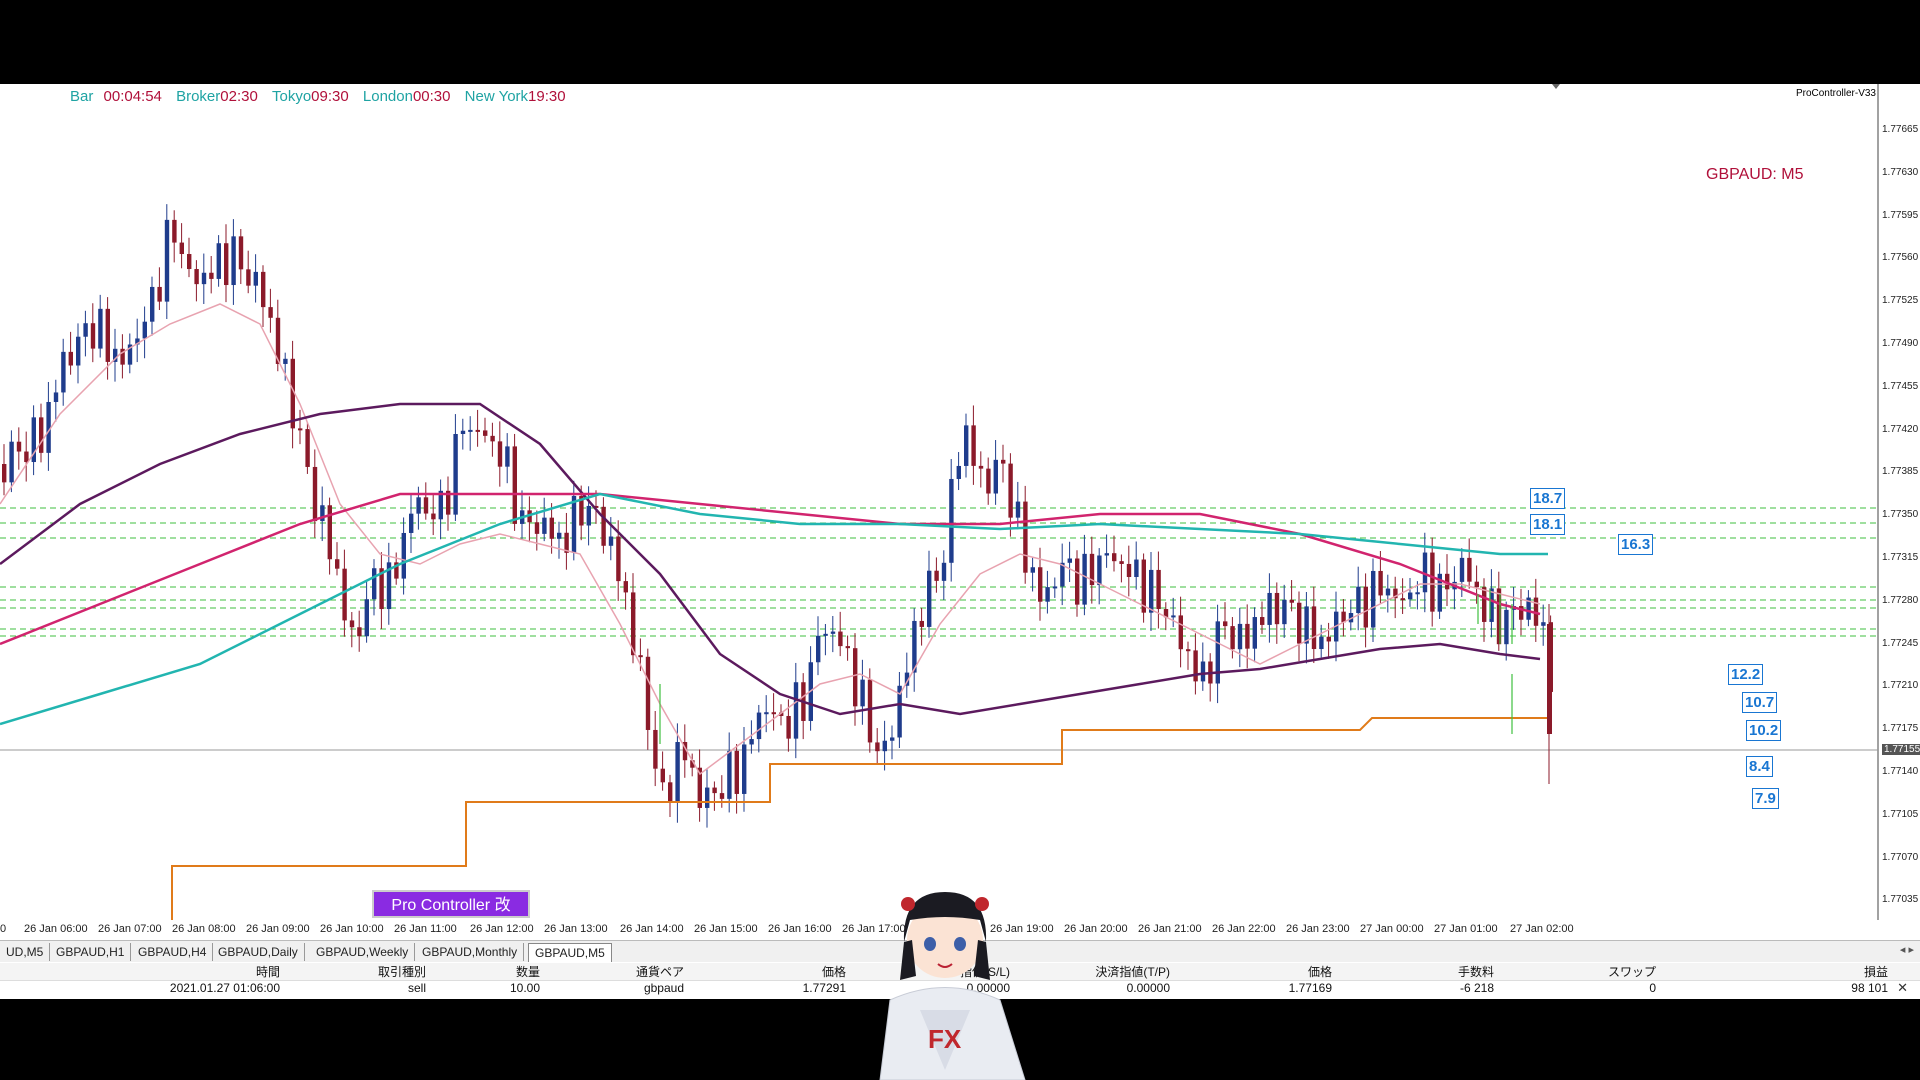  I want to click on price-tick: 1.77630, so click(1900, 172).